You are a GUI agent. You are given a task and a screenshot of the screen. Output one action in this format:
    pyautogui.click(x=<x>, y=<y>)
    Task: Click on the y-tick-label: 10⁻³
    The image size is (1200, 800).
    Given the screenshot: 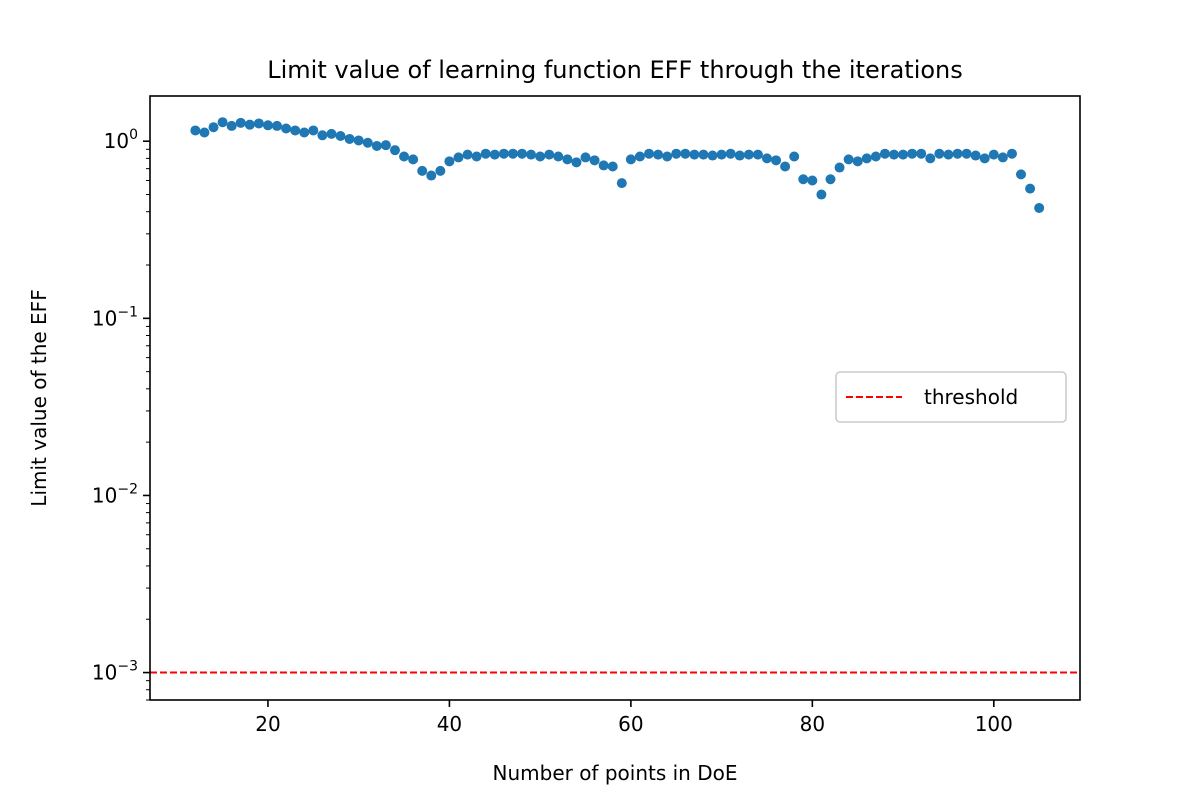 What is the action you would take?
    pyautogui.click(x=115, y=672)
    